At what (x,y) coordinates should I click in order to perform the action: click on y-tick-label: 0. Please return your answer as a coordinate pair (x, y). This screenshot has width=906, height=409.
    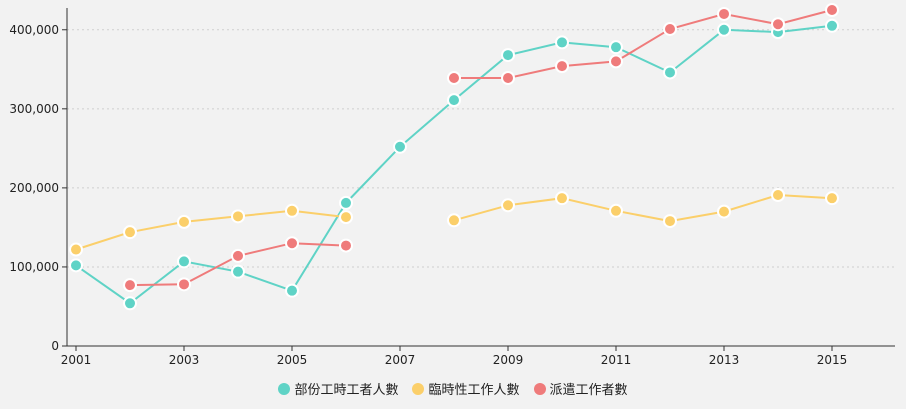
    Looking at the image, I should click on (55, 346).